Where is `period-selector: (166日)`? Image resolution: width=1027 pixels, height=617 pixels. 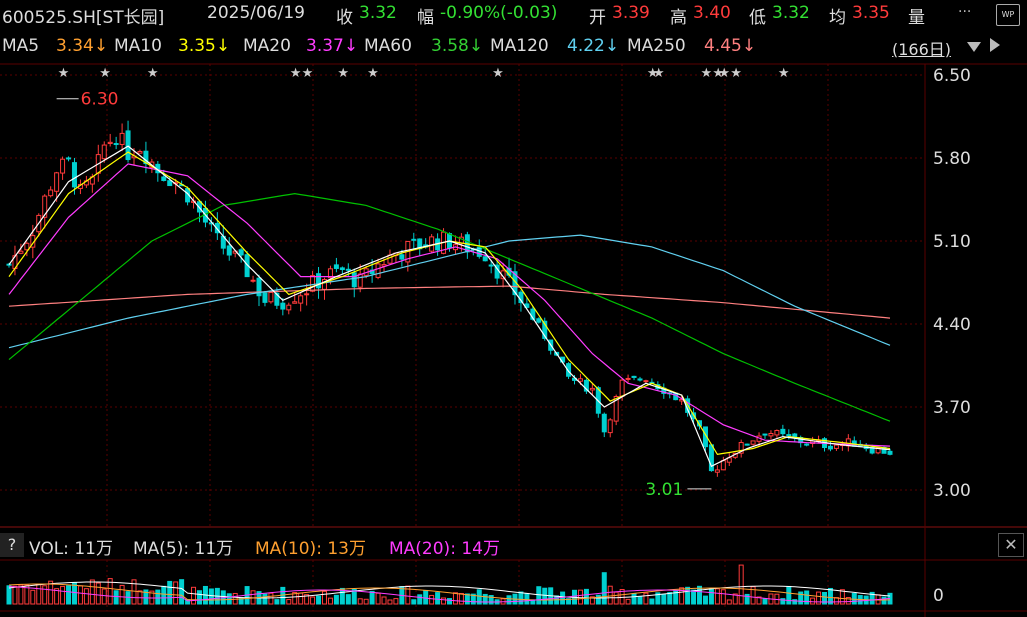
period-selector: (166日) is located at coordinates (922, 49).